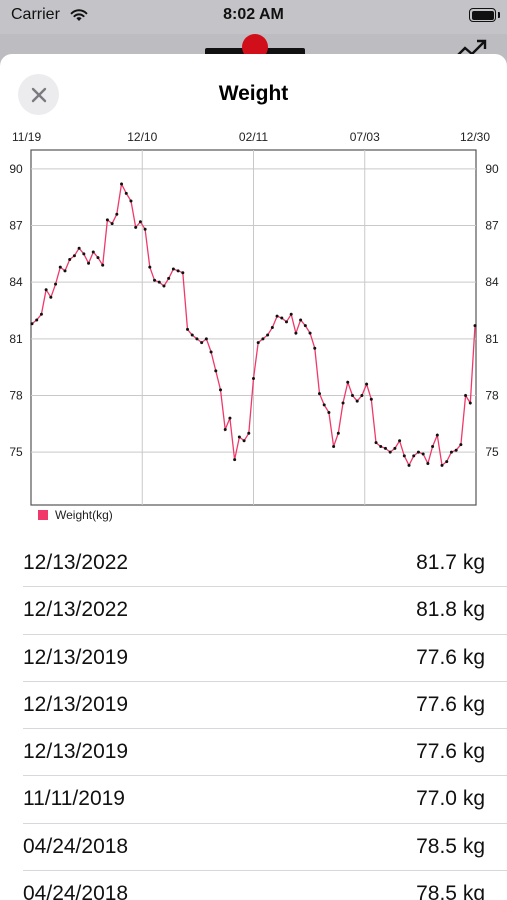 The width and height of the screenshot is (507, 900). I want to click on close-button, so click(38, 94).